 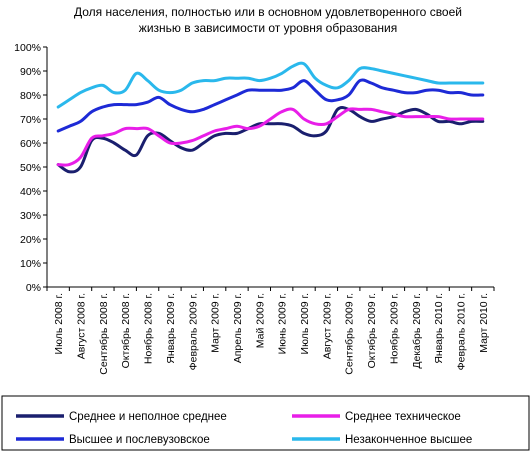 What do you see at coordinates (30, 144) in the screenshot?
I see `y-tick-label: 60%` at bounding box center [30, 144].